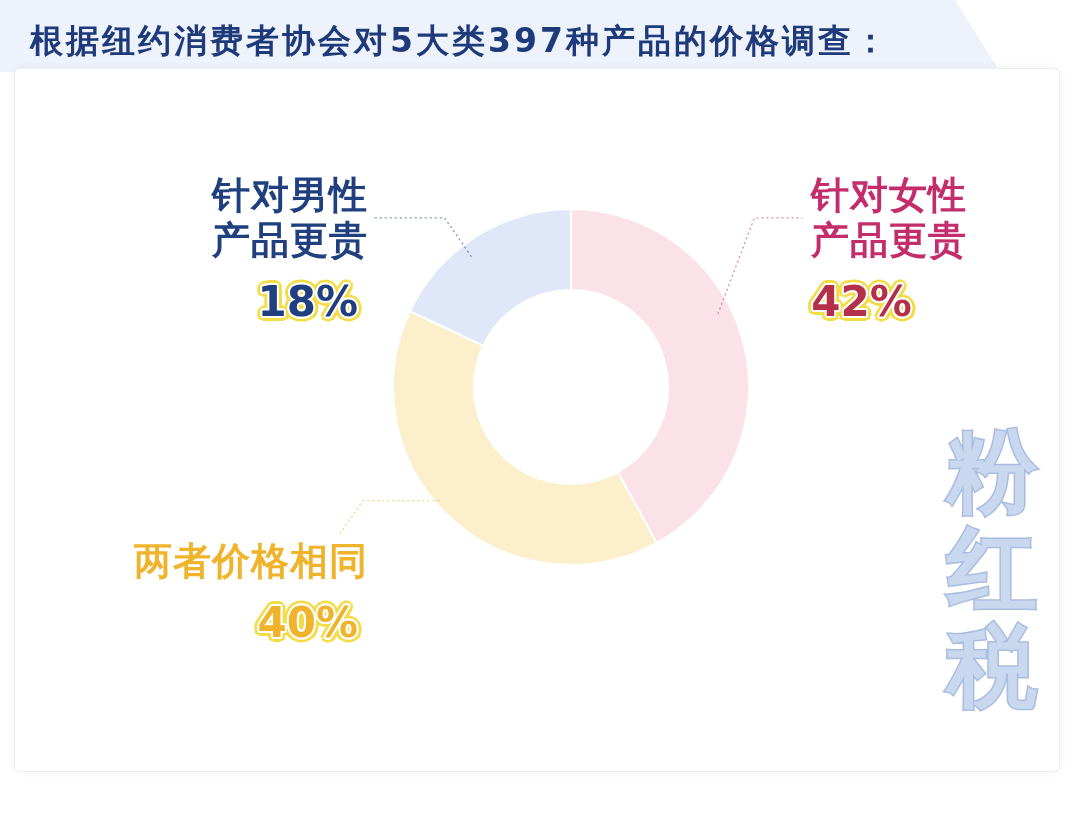 The height and width of the screenshot is (815, 1080). I want to click on slice-label: 两者价格相同, so click(251, 561).